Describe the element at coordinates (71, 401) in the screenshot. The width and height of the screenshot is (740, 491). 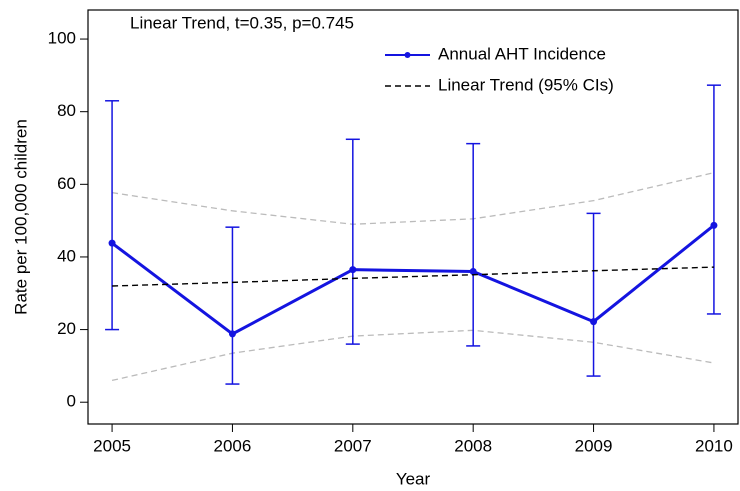
I see `y-tick-label: 0` at that location.